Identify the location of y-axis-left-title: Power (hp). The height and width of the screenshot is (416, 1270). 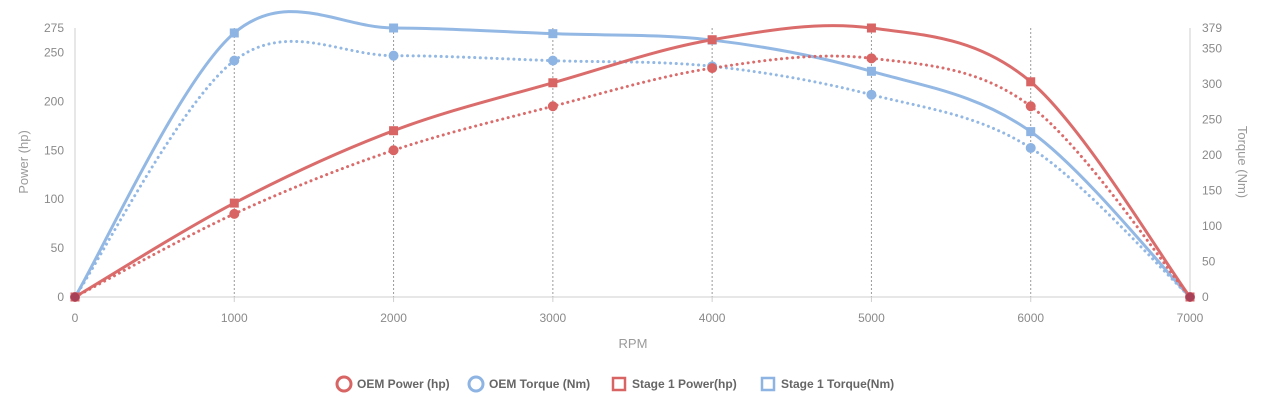
(23, 162).